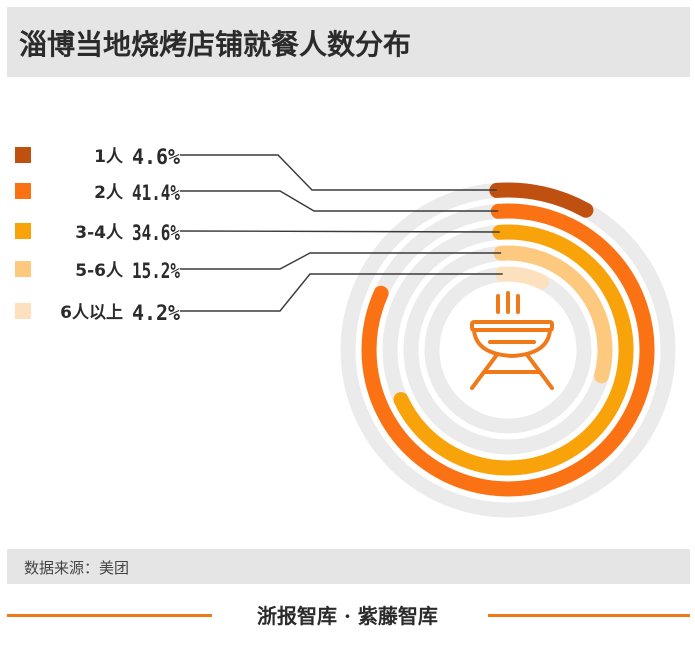 The image size is (695, 646). Describe the element at coordinates (156, 193) in the screenshot. I see `data-label-2: 41.4%` at that location.